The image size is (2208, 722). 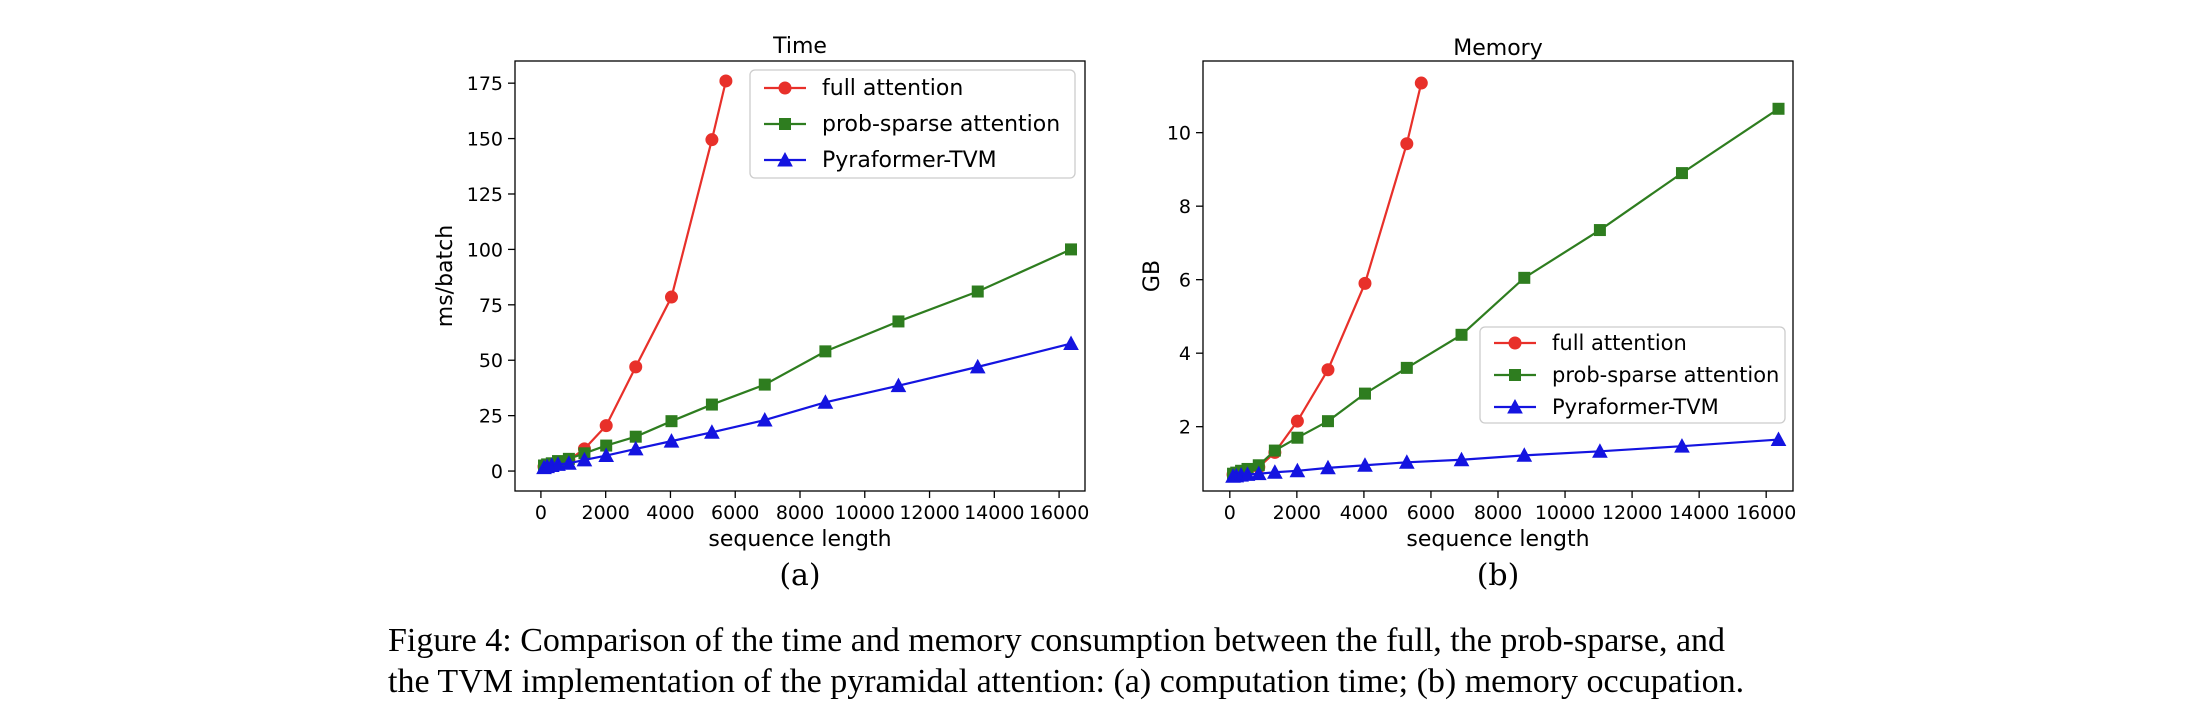 I want to click on chart-time-title: Time, so click(x=799, y=46).